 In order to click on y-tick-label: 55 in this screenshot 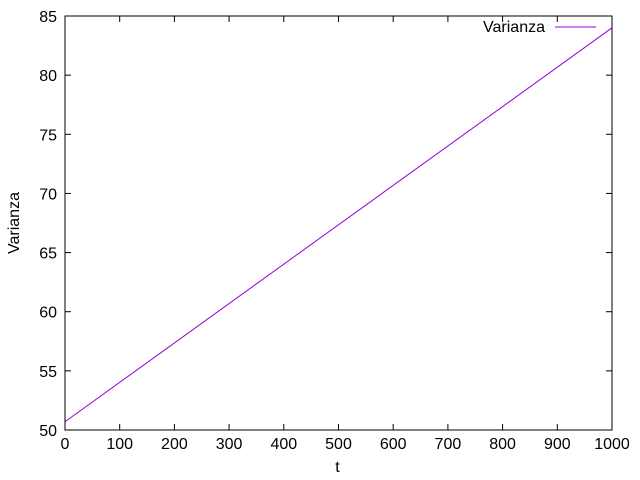, I will do `click(48, 372)`.